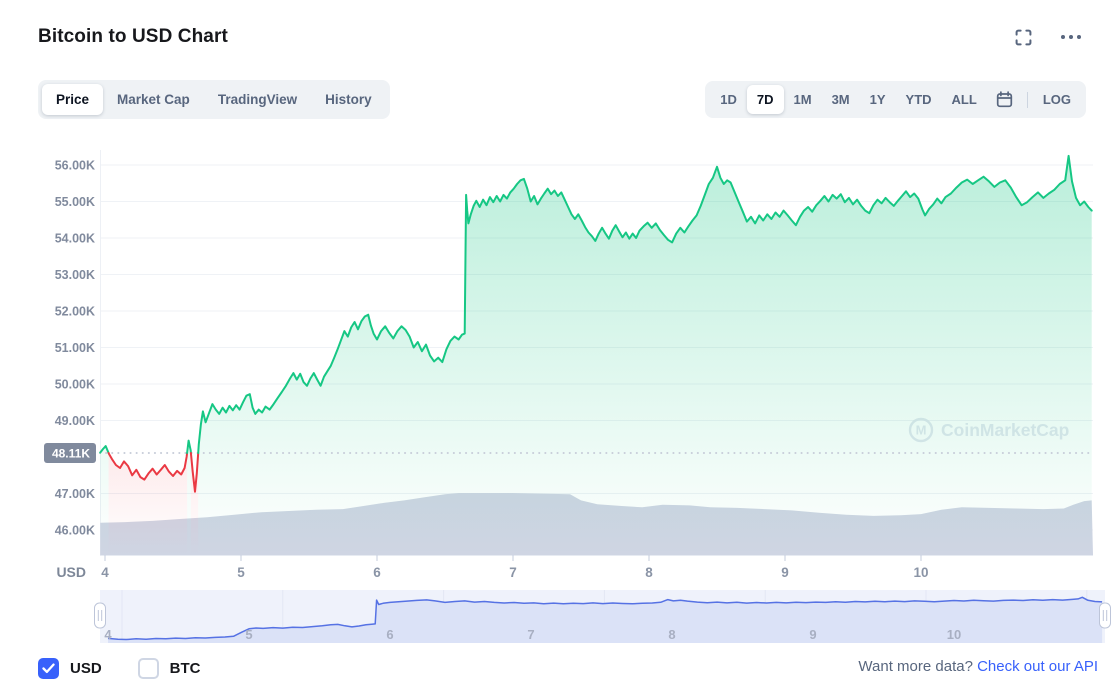 This screenshot has height=700, width=1114. I want to click on navigator-right-handle, so click(1105, 615).